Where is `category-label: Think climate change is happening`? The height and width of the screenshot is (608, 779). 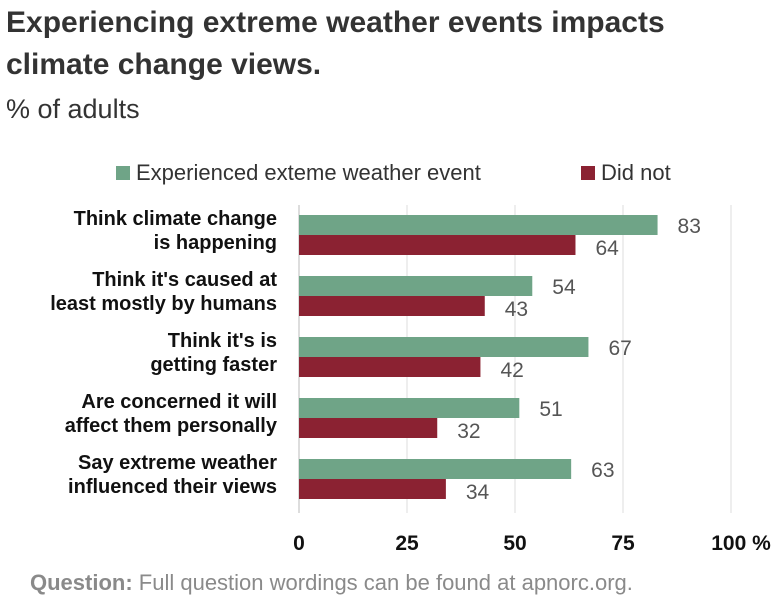
category-label: Think climate change is happening is located at coordinates (175, 231).